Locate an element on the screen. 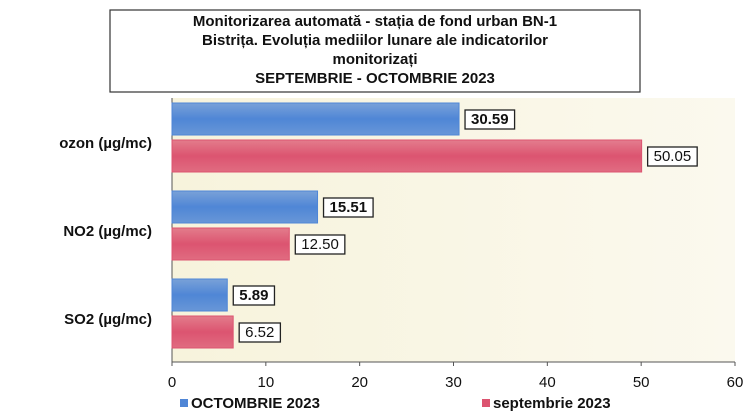 This screenshot has width=748, height=412. y-tick-label: NO2 (µg/mc) is located at coordinates (107, 231).